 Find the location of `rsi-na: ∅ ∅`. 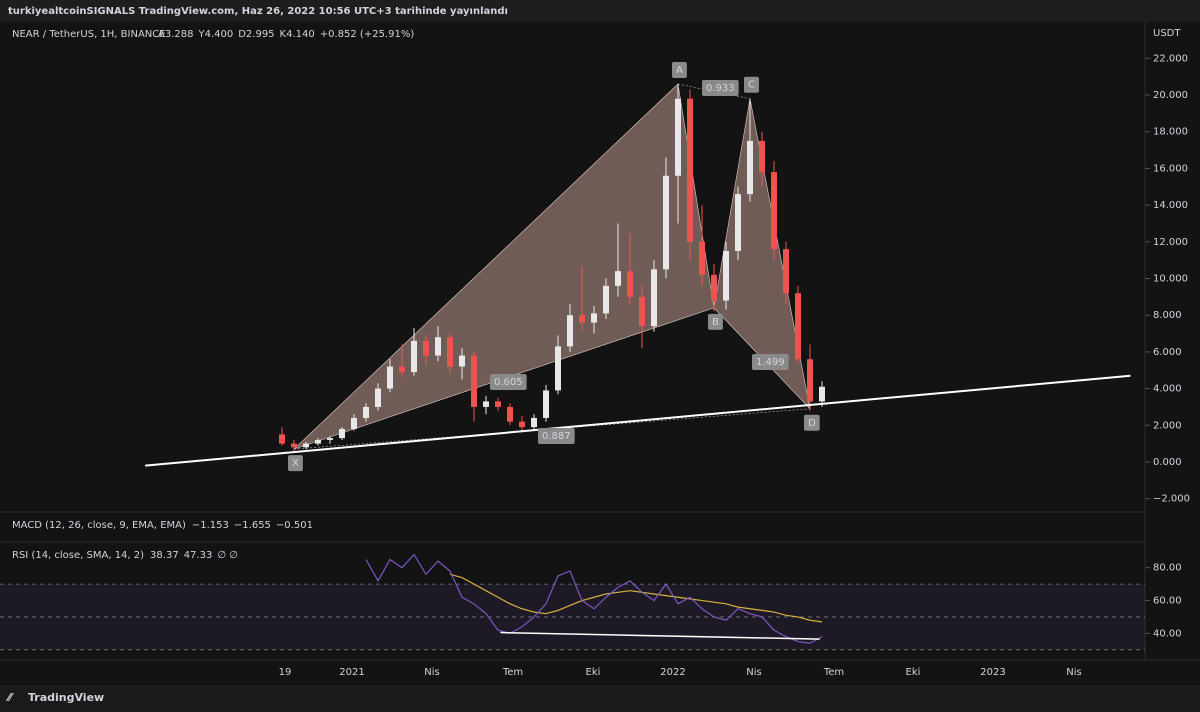

rsi-na: ∅ ∅ is located at coordinates (227, 555).